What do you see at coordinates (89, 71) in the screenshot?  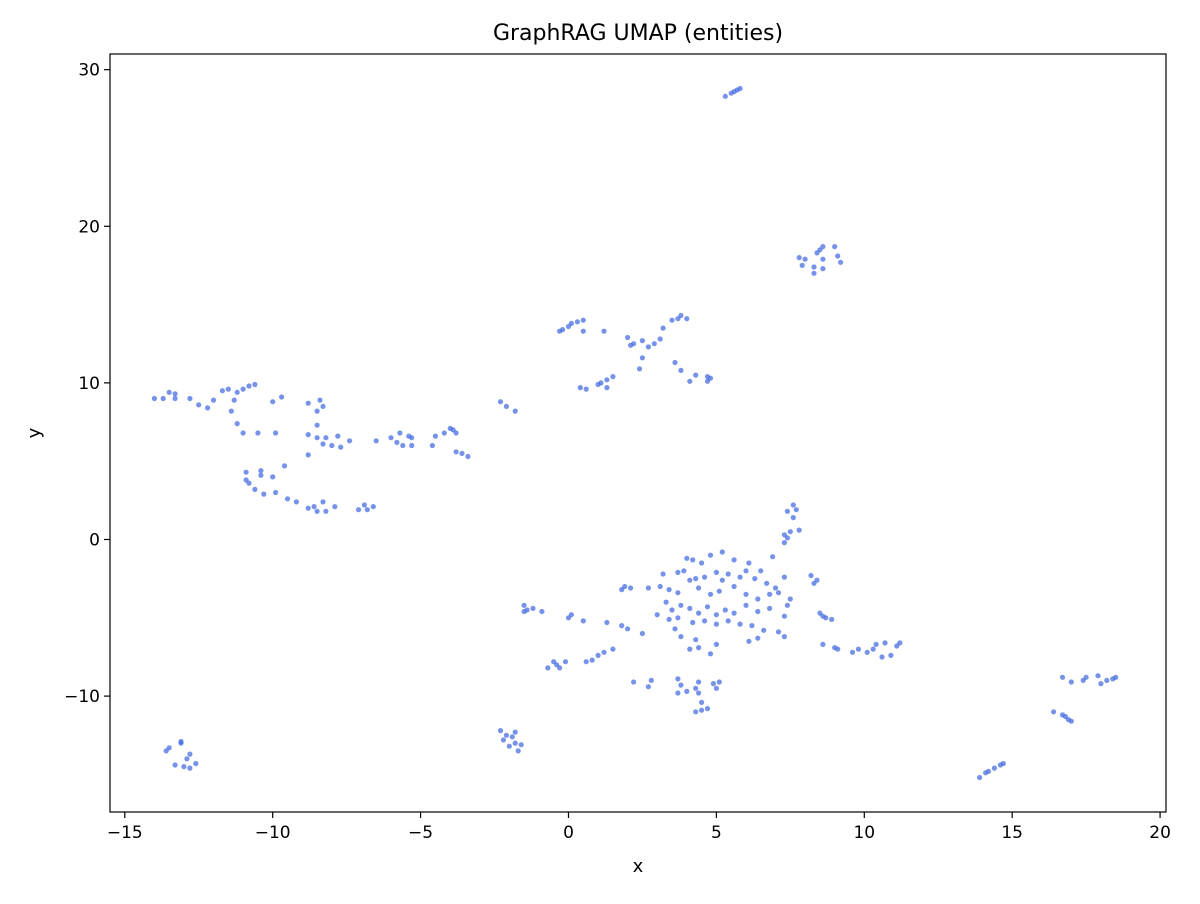 I see `y-tick-label: 30` at bounding box center [89, 71].